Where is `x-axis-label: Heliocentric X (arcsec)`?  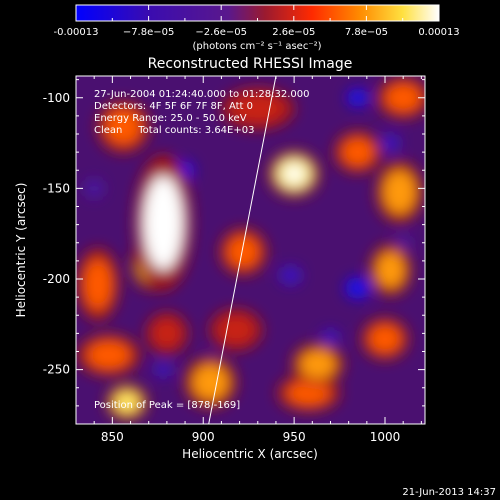 x-axis-label: Heliocentric X (arcsec) is located at coordinates (250, 454).